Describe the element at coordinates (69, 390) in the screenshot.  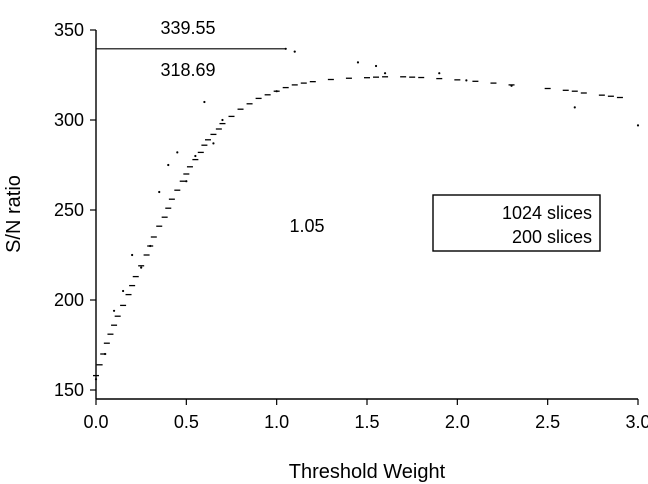
I see `y-tick-label: 150` at that location.